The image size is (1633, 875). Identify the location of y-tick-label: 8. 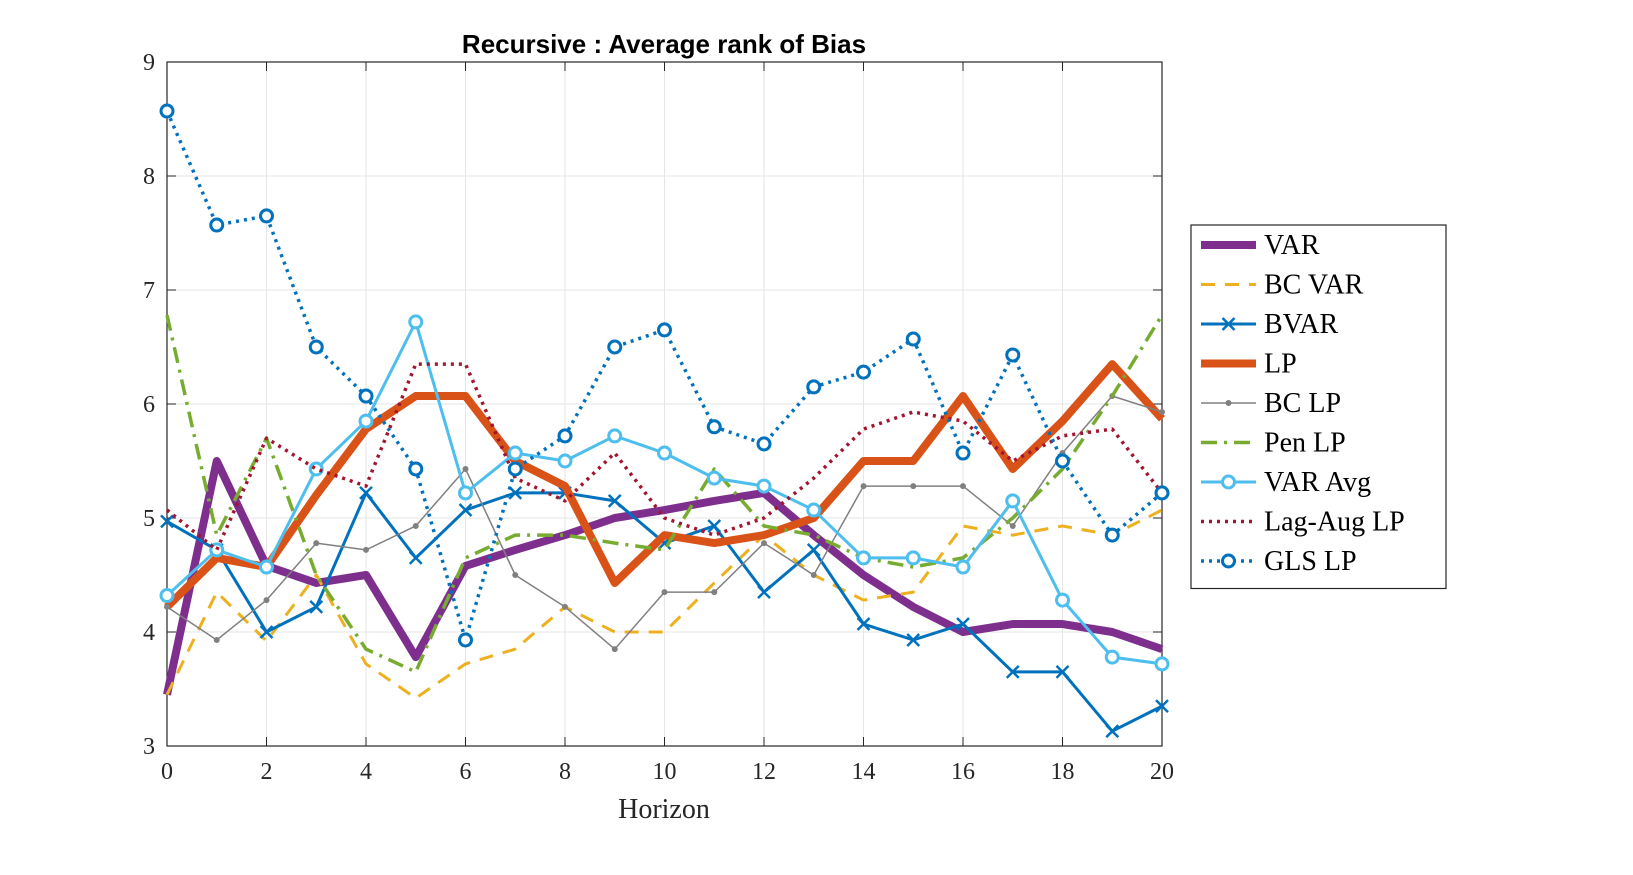
(149, 177).